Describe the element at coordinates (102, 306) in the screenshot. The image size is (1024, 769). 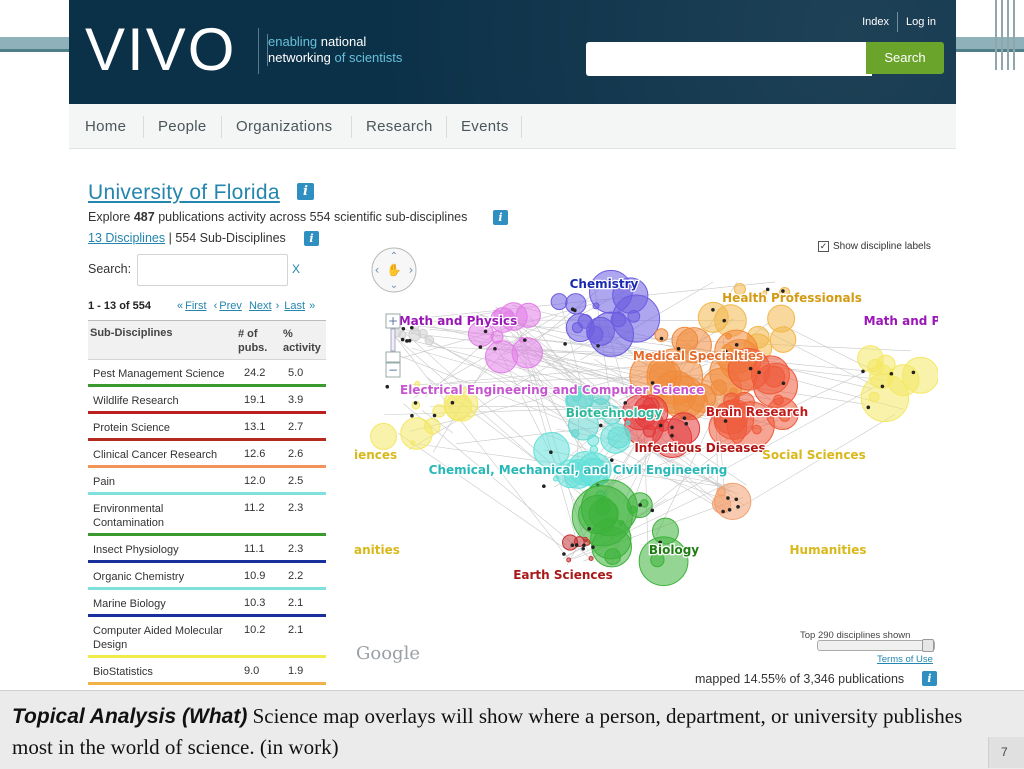
I see `pager-range: 1 - 13` at that location.